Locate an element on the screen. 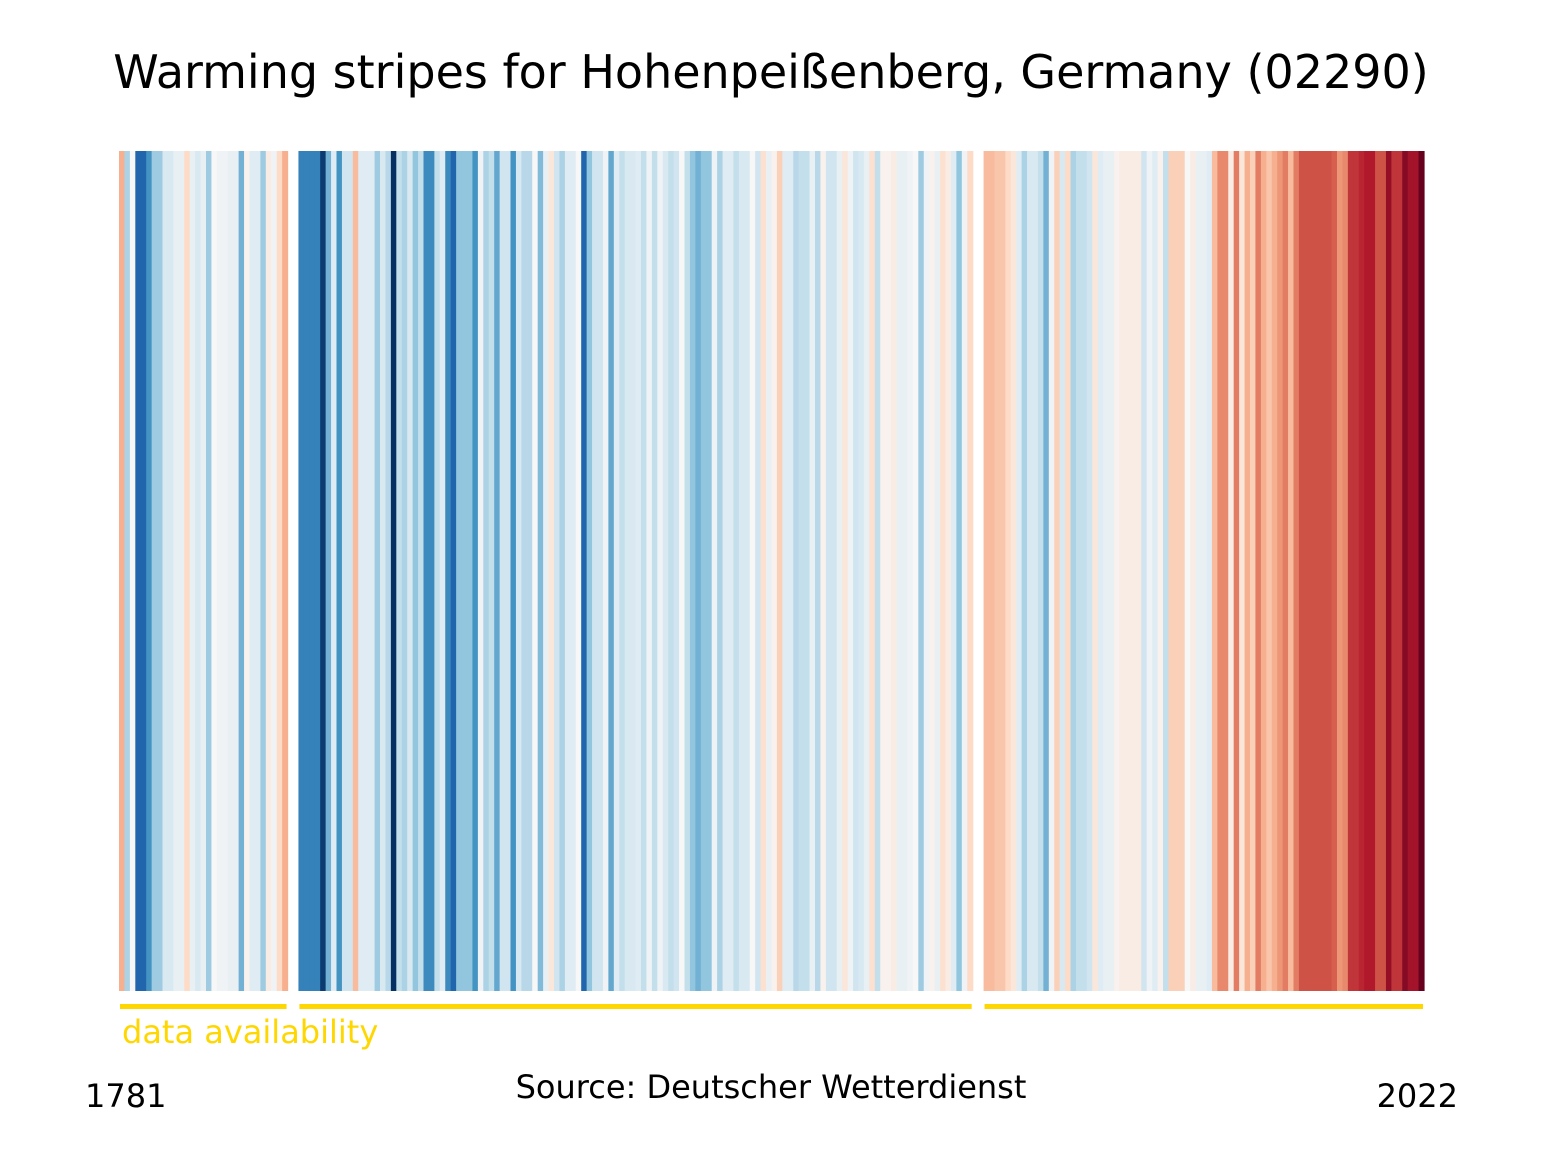 Image resolution: width=1542 pixels, height=1168 pixels. stripe-1953 is located at coordinates (1057, 571).